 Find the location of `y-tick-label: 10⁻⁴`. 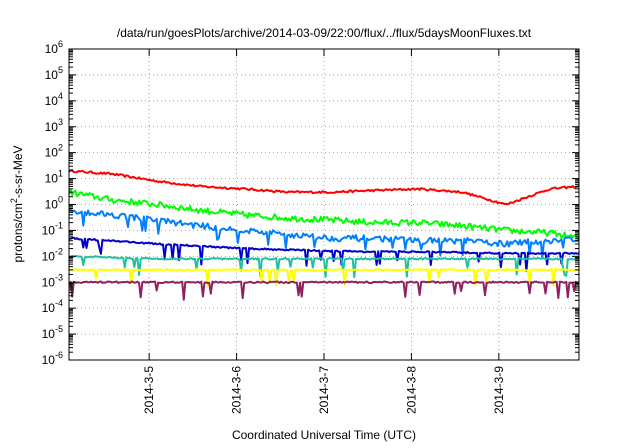

y-tick-label: 10⁻⁴ is located at coordinates (52, 306).